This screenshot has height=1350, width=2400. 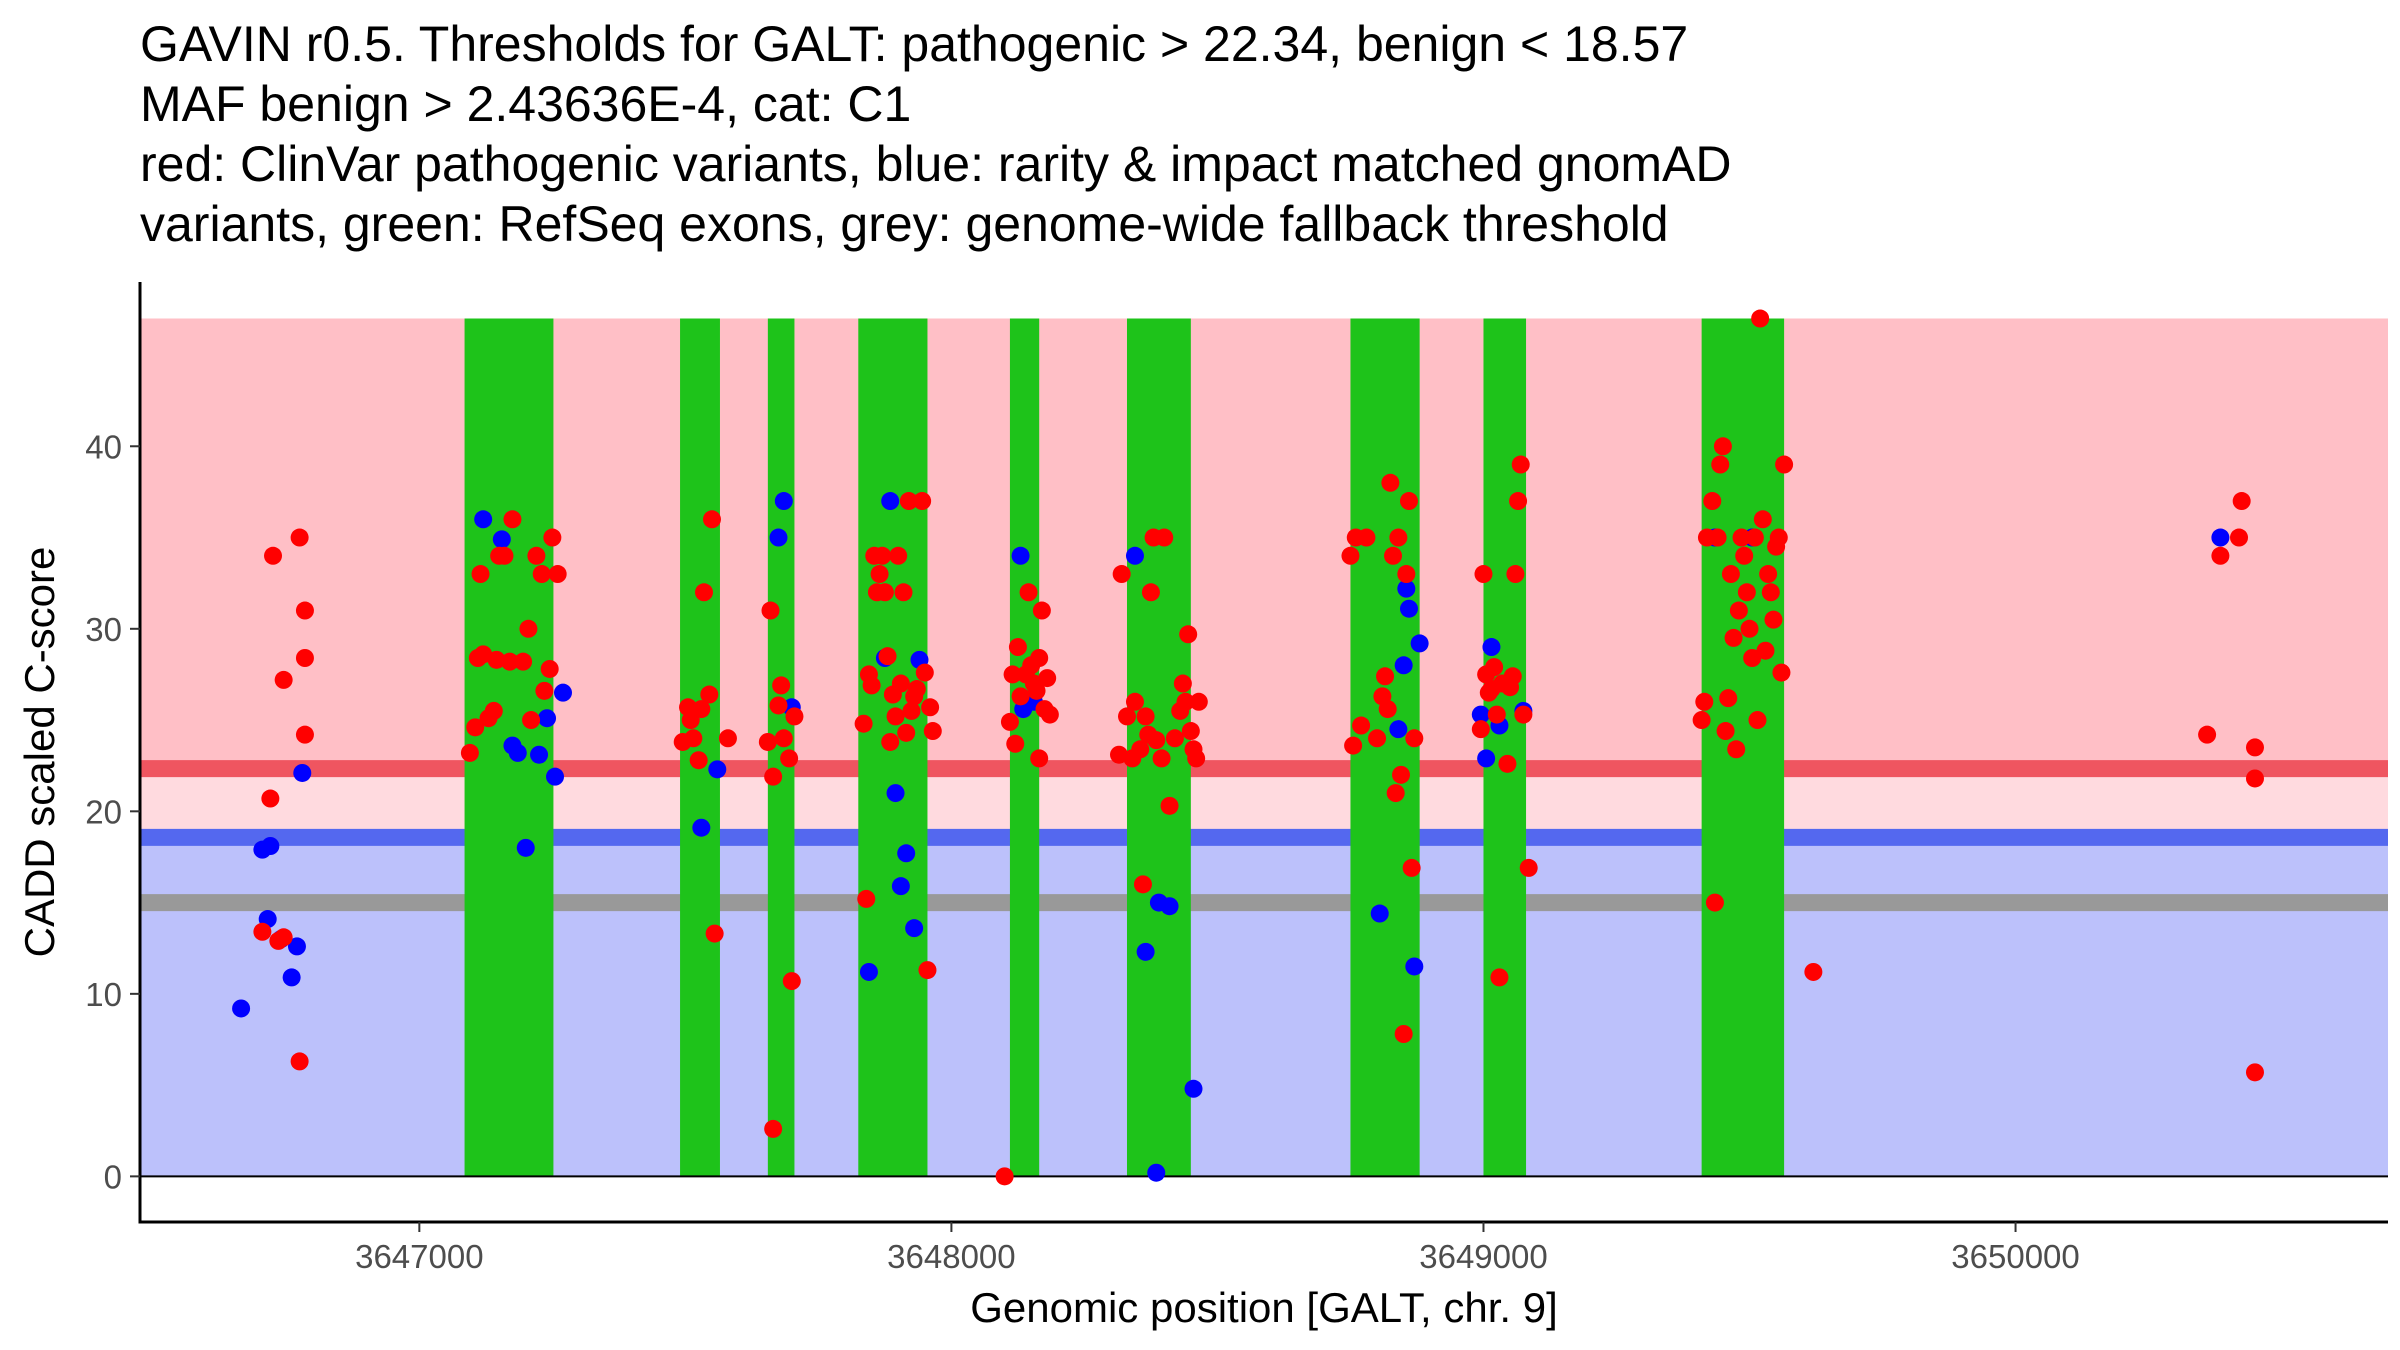 I want to click on y-tick-label: 30, so click(x=103, y=629).